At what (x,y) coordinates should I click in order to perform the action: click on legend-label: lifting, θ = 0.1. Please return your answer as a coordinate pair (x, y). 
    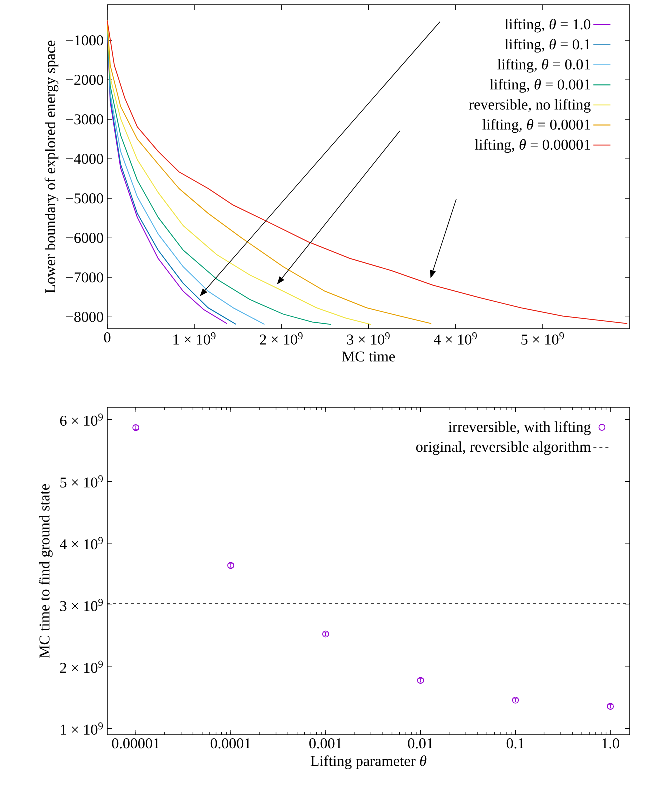
    Looking at the image, I should click on (547, 45).